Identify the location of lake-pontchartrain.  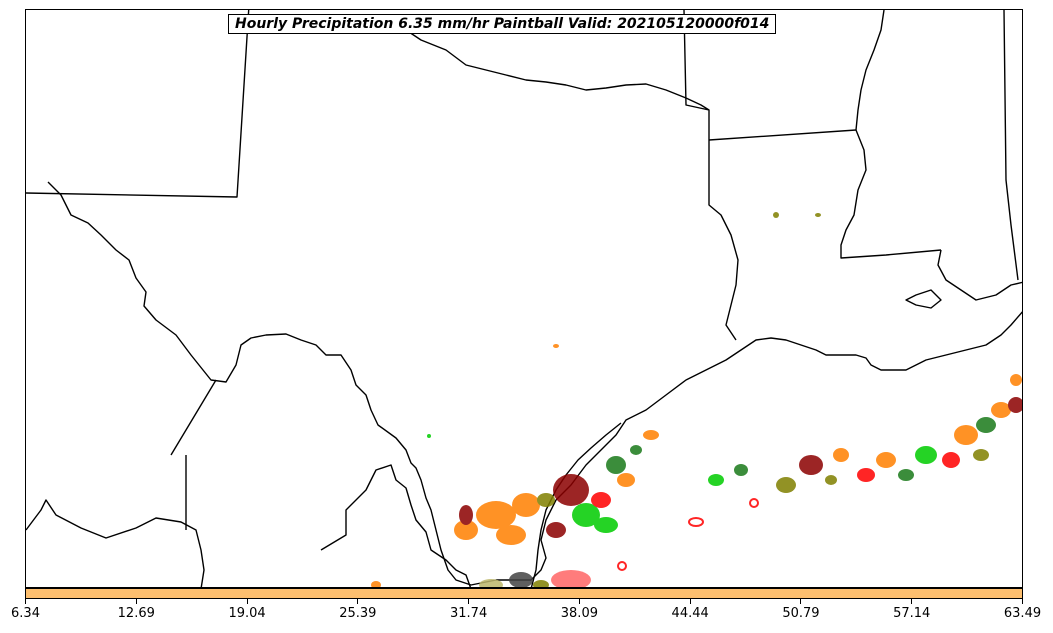
(923, 299).